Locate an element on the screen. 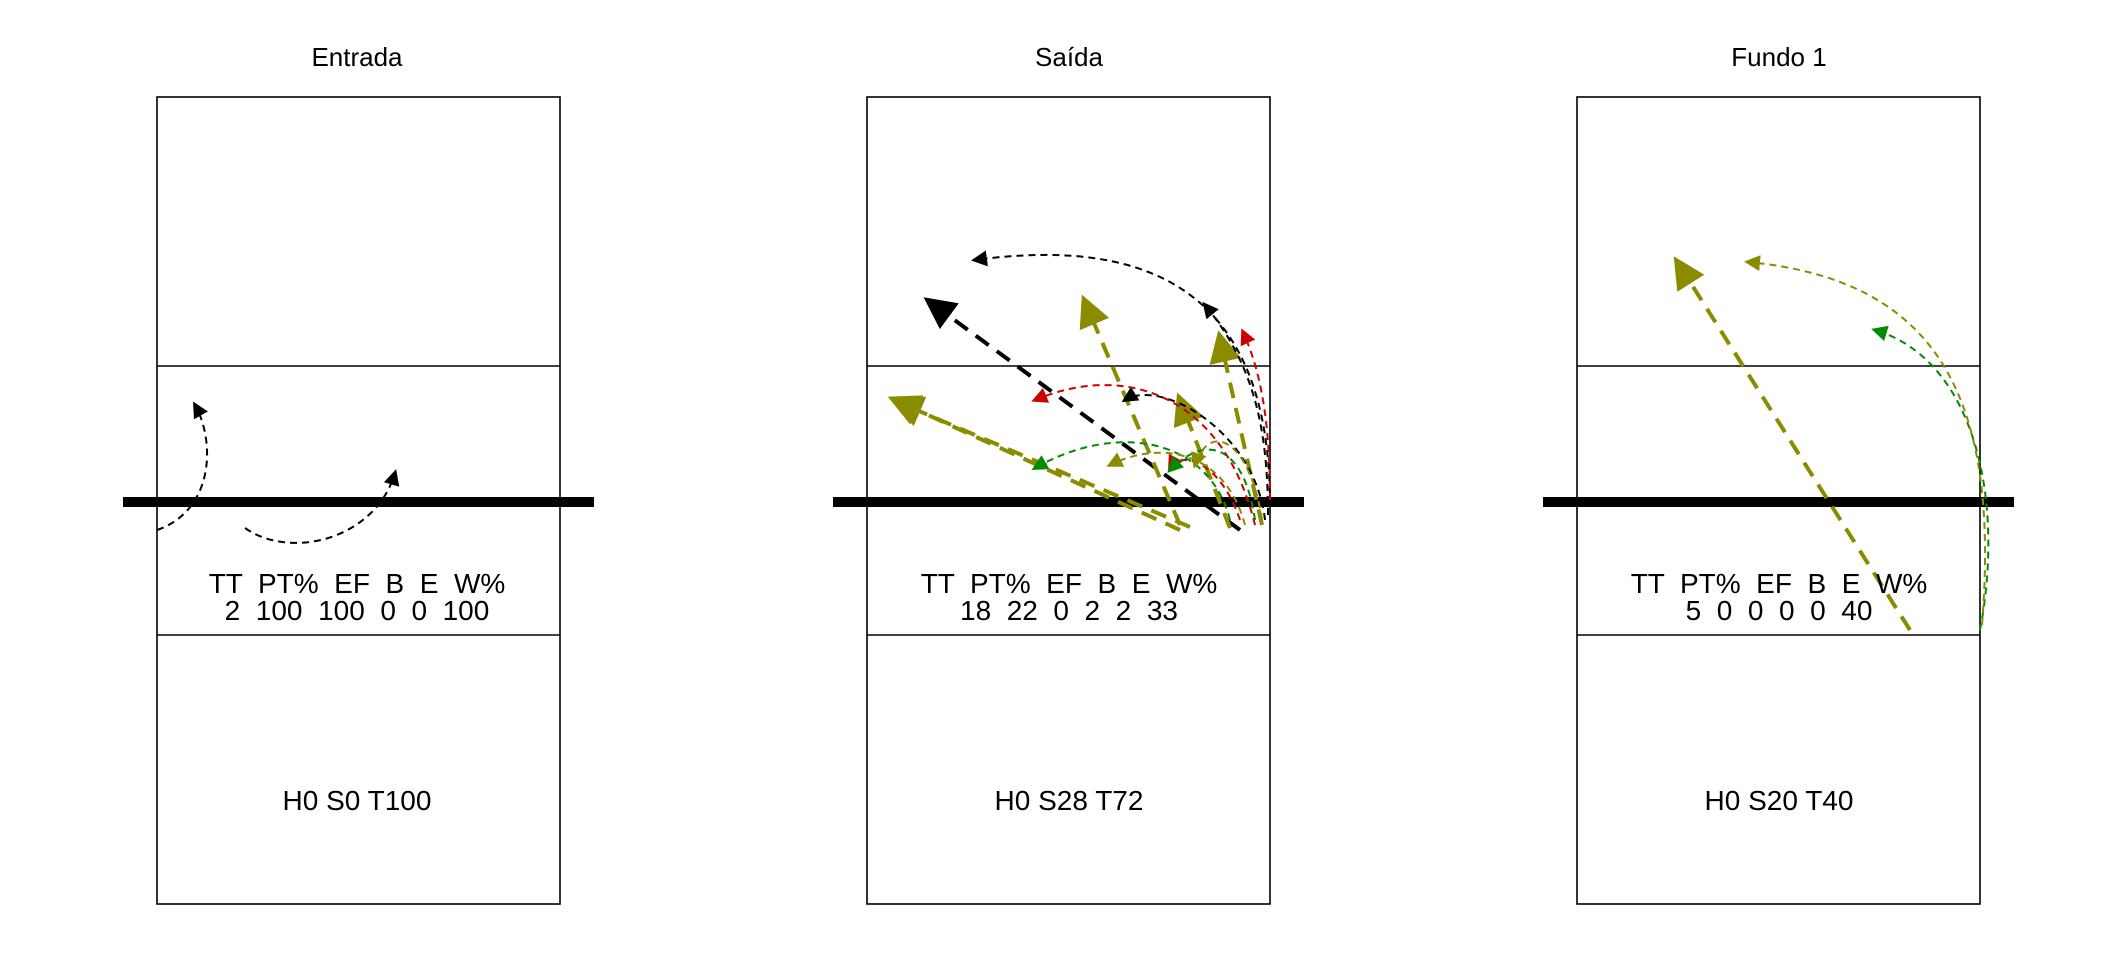  panel-title: Fundo 1 is located at coordinates (1778, 57).